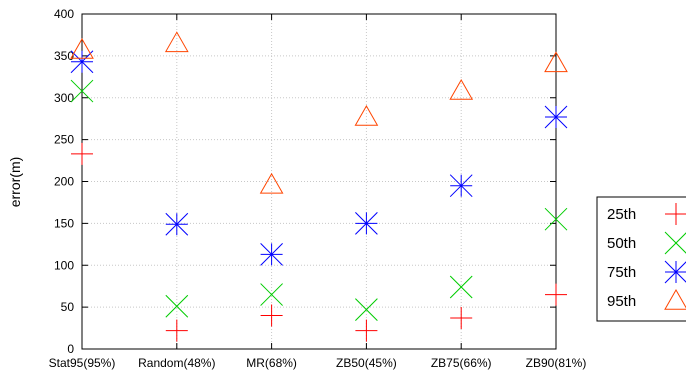 This screenshot has height=373, width=686. I want to click on y-tick-label: 400, so click(64, 14).